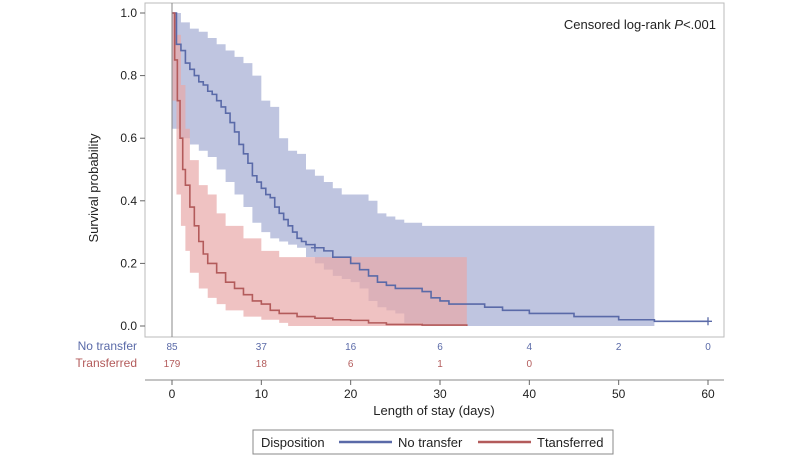 The image size is (800, 457). What do you see at coordinates (430, 442) in the screenshot?
I see `legend-label-no-transfer: No transfer` at bounding box center [430, 442].